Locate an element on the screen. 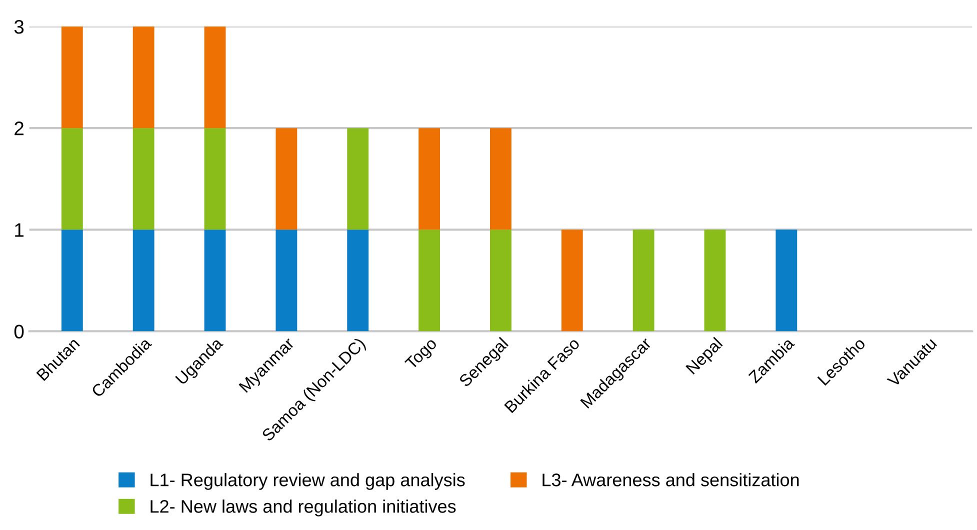 The width and height of the screenshot is (977, 530). y-tick-label: 0 is located at coordinates (19, 331).